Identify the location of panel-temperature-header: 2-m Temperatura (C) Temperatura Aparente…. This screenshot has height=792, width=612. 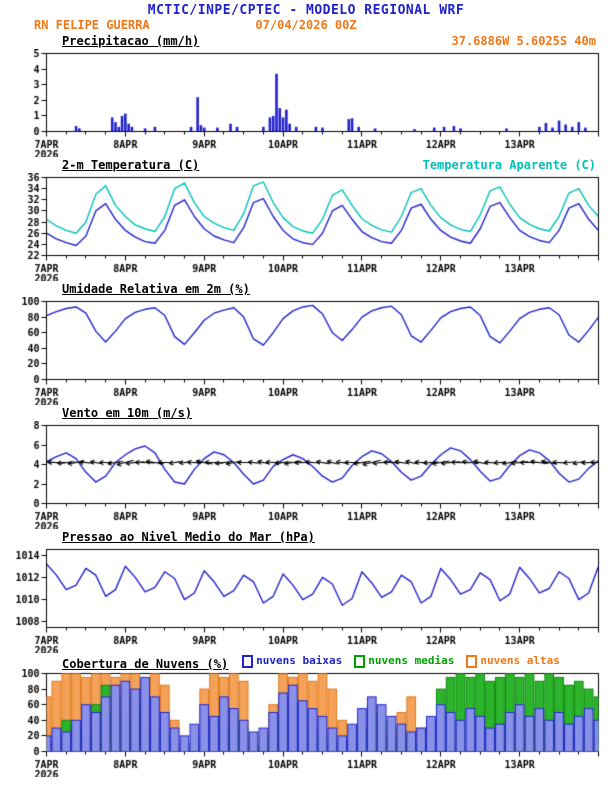
(306, 165).